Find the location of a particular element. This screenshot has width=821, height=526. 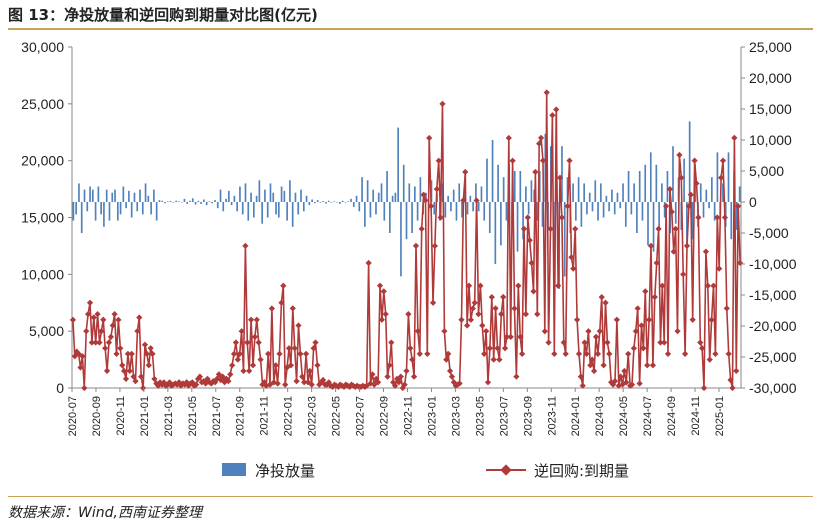

left-tick-label: 15,000 is located at coordinates (42, 218).